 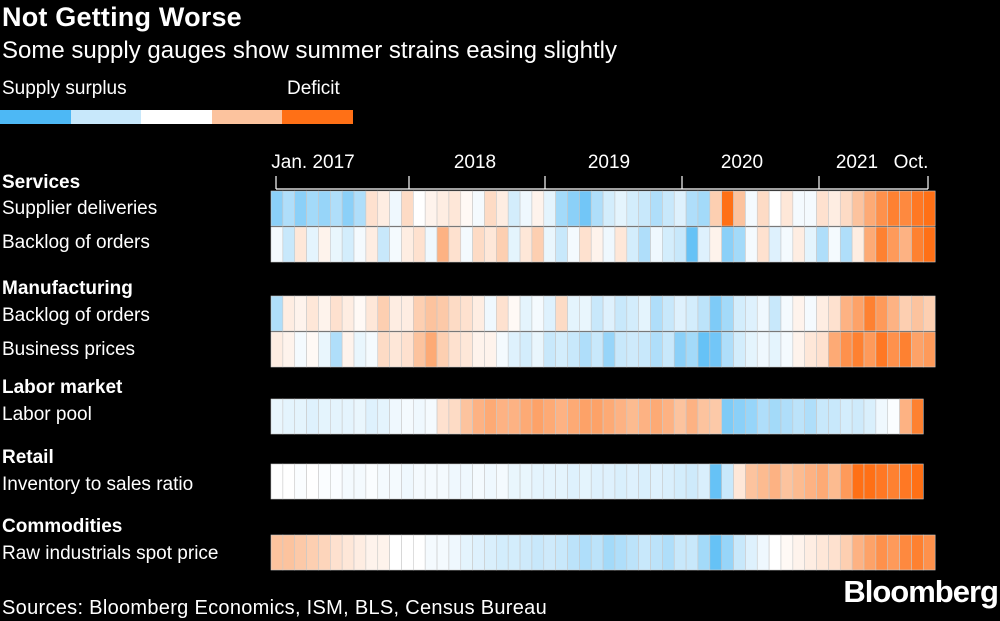 I want to click on x-tick-label: Oct., so click(x=911, y=162).